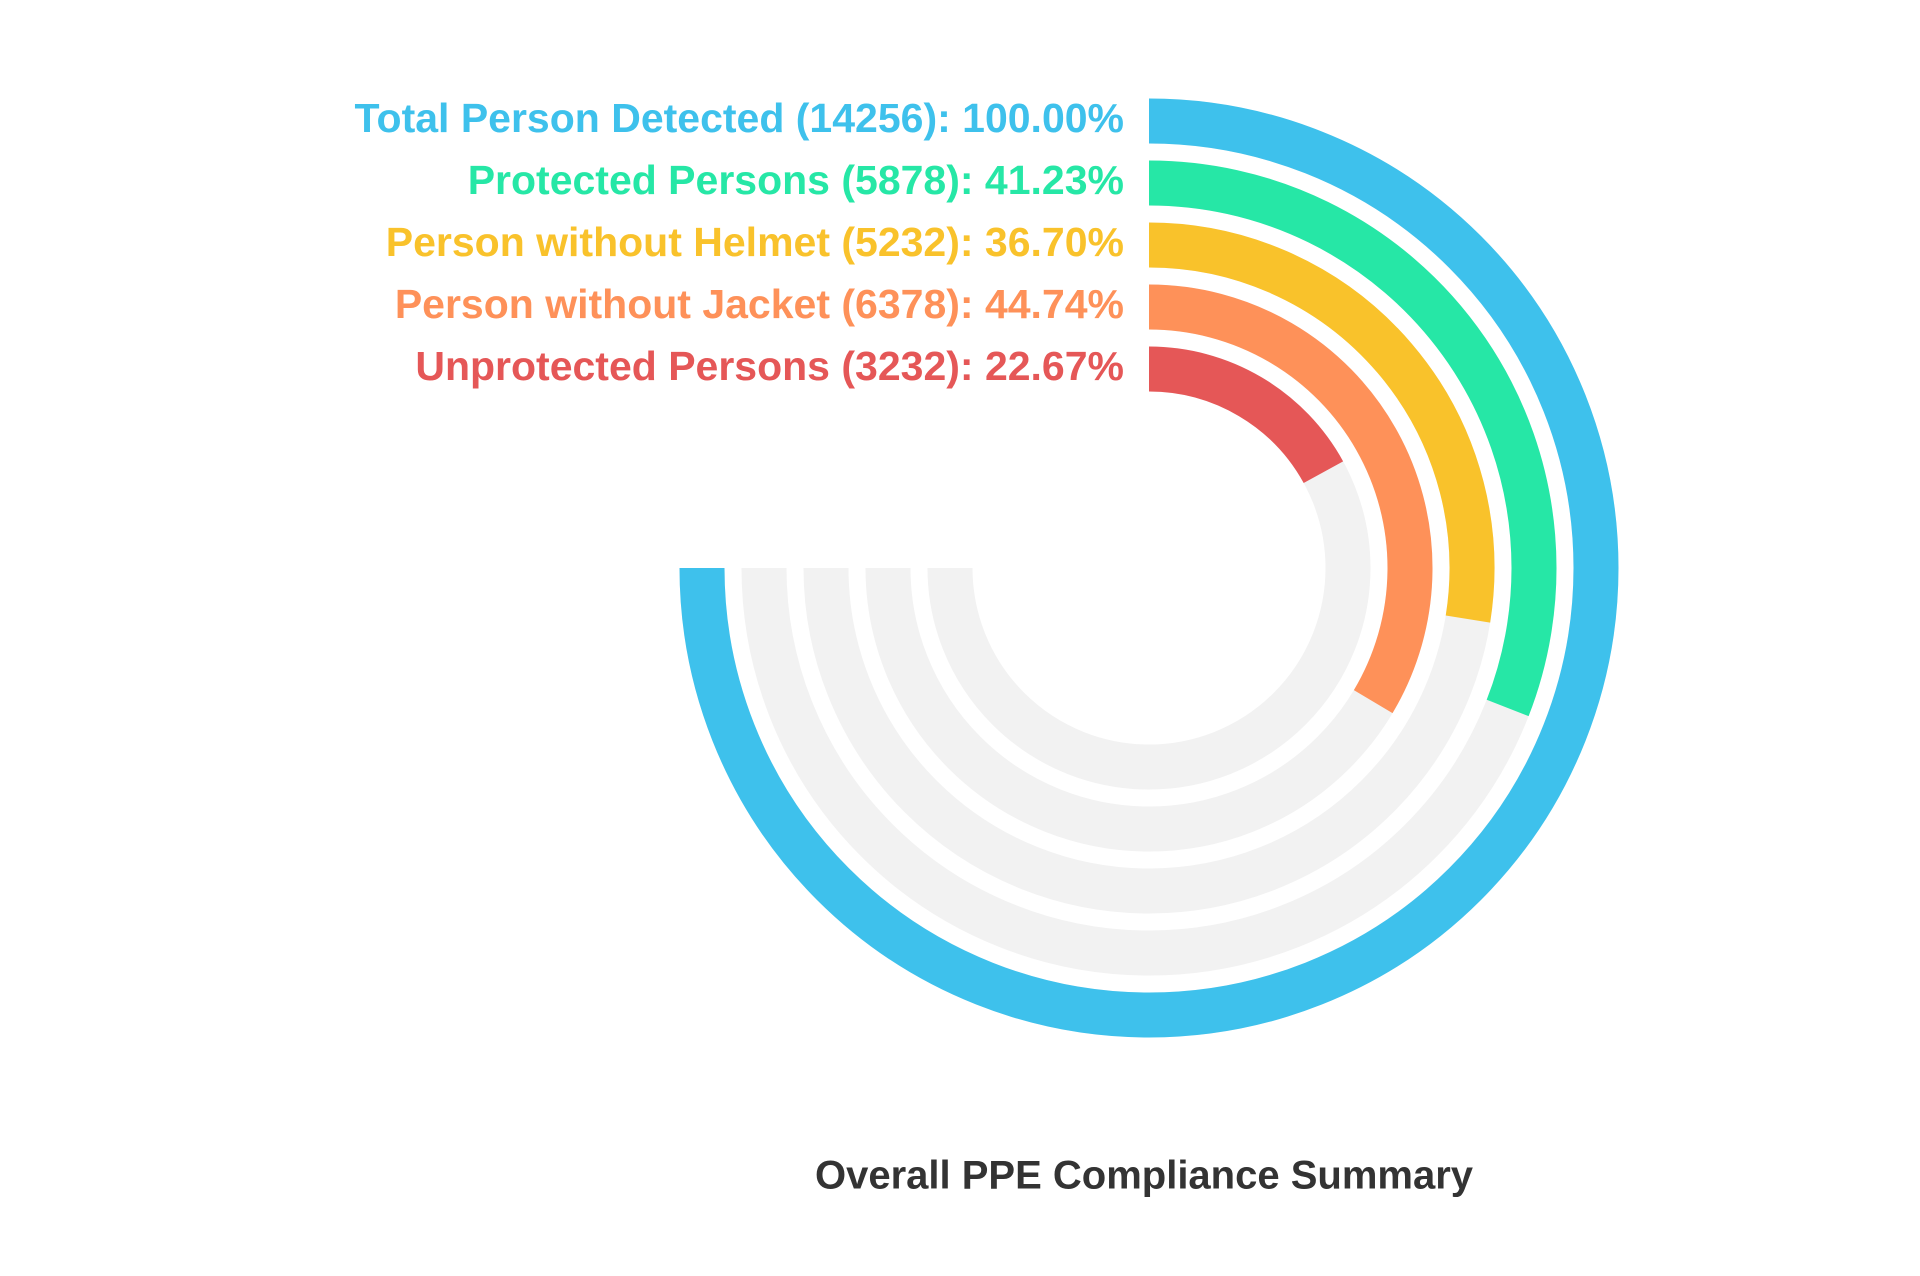  I want to click on chart-title: Overall PPE Compliance Summary, so click(1144, 1176).